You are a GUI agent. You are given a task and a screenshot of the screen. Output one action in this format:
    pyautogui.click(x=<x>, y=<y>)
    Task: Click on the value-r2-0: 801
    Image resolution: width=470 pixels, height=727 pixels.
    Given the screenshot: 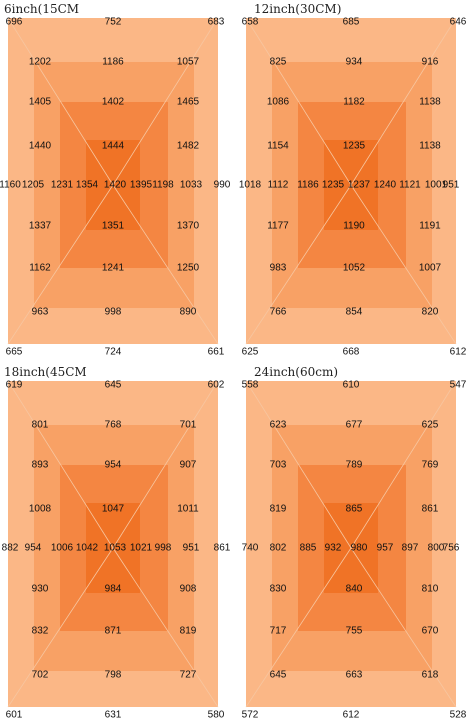 What is the action you would take?
    pyautogui.click(x=40, y=425)
    